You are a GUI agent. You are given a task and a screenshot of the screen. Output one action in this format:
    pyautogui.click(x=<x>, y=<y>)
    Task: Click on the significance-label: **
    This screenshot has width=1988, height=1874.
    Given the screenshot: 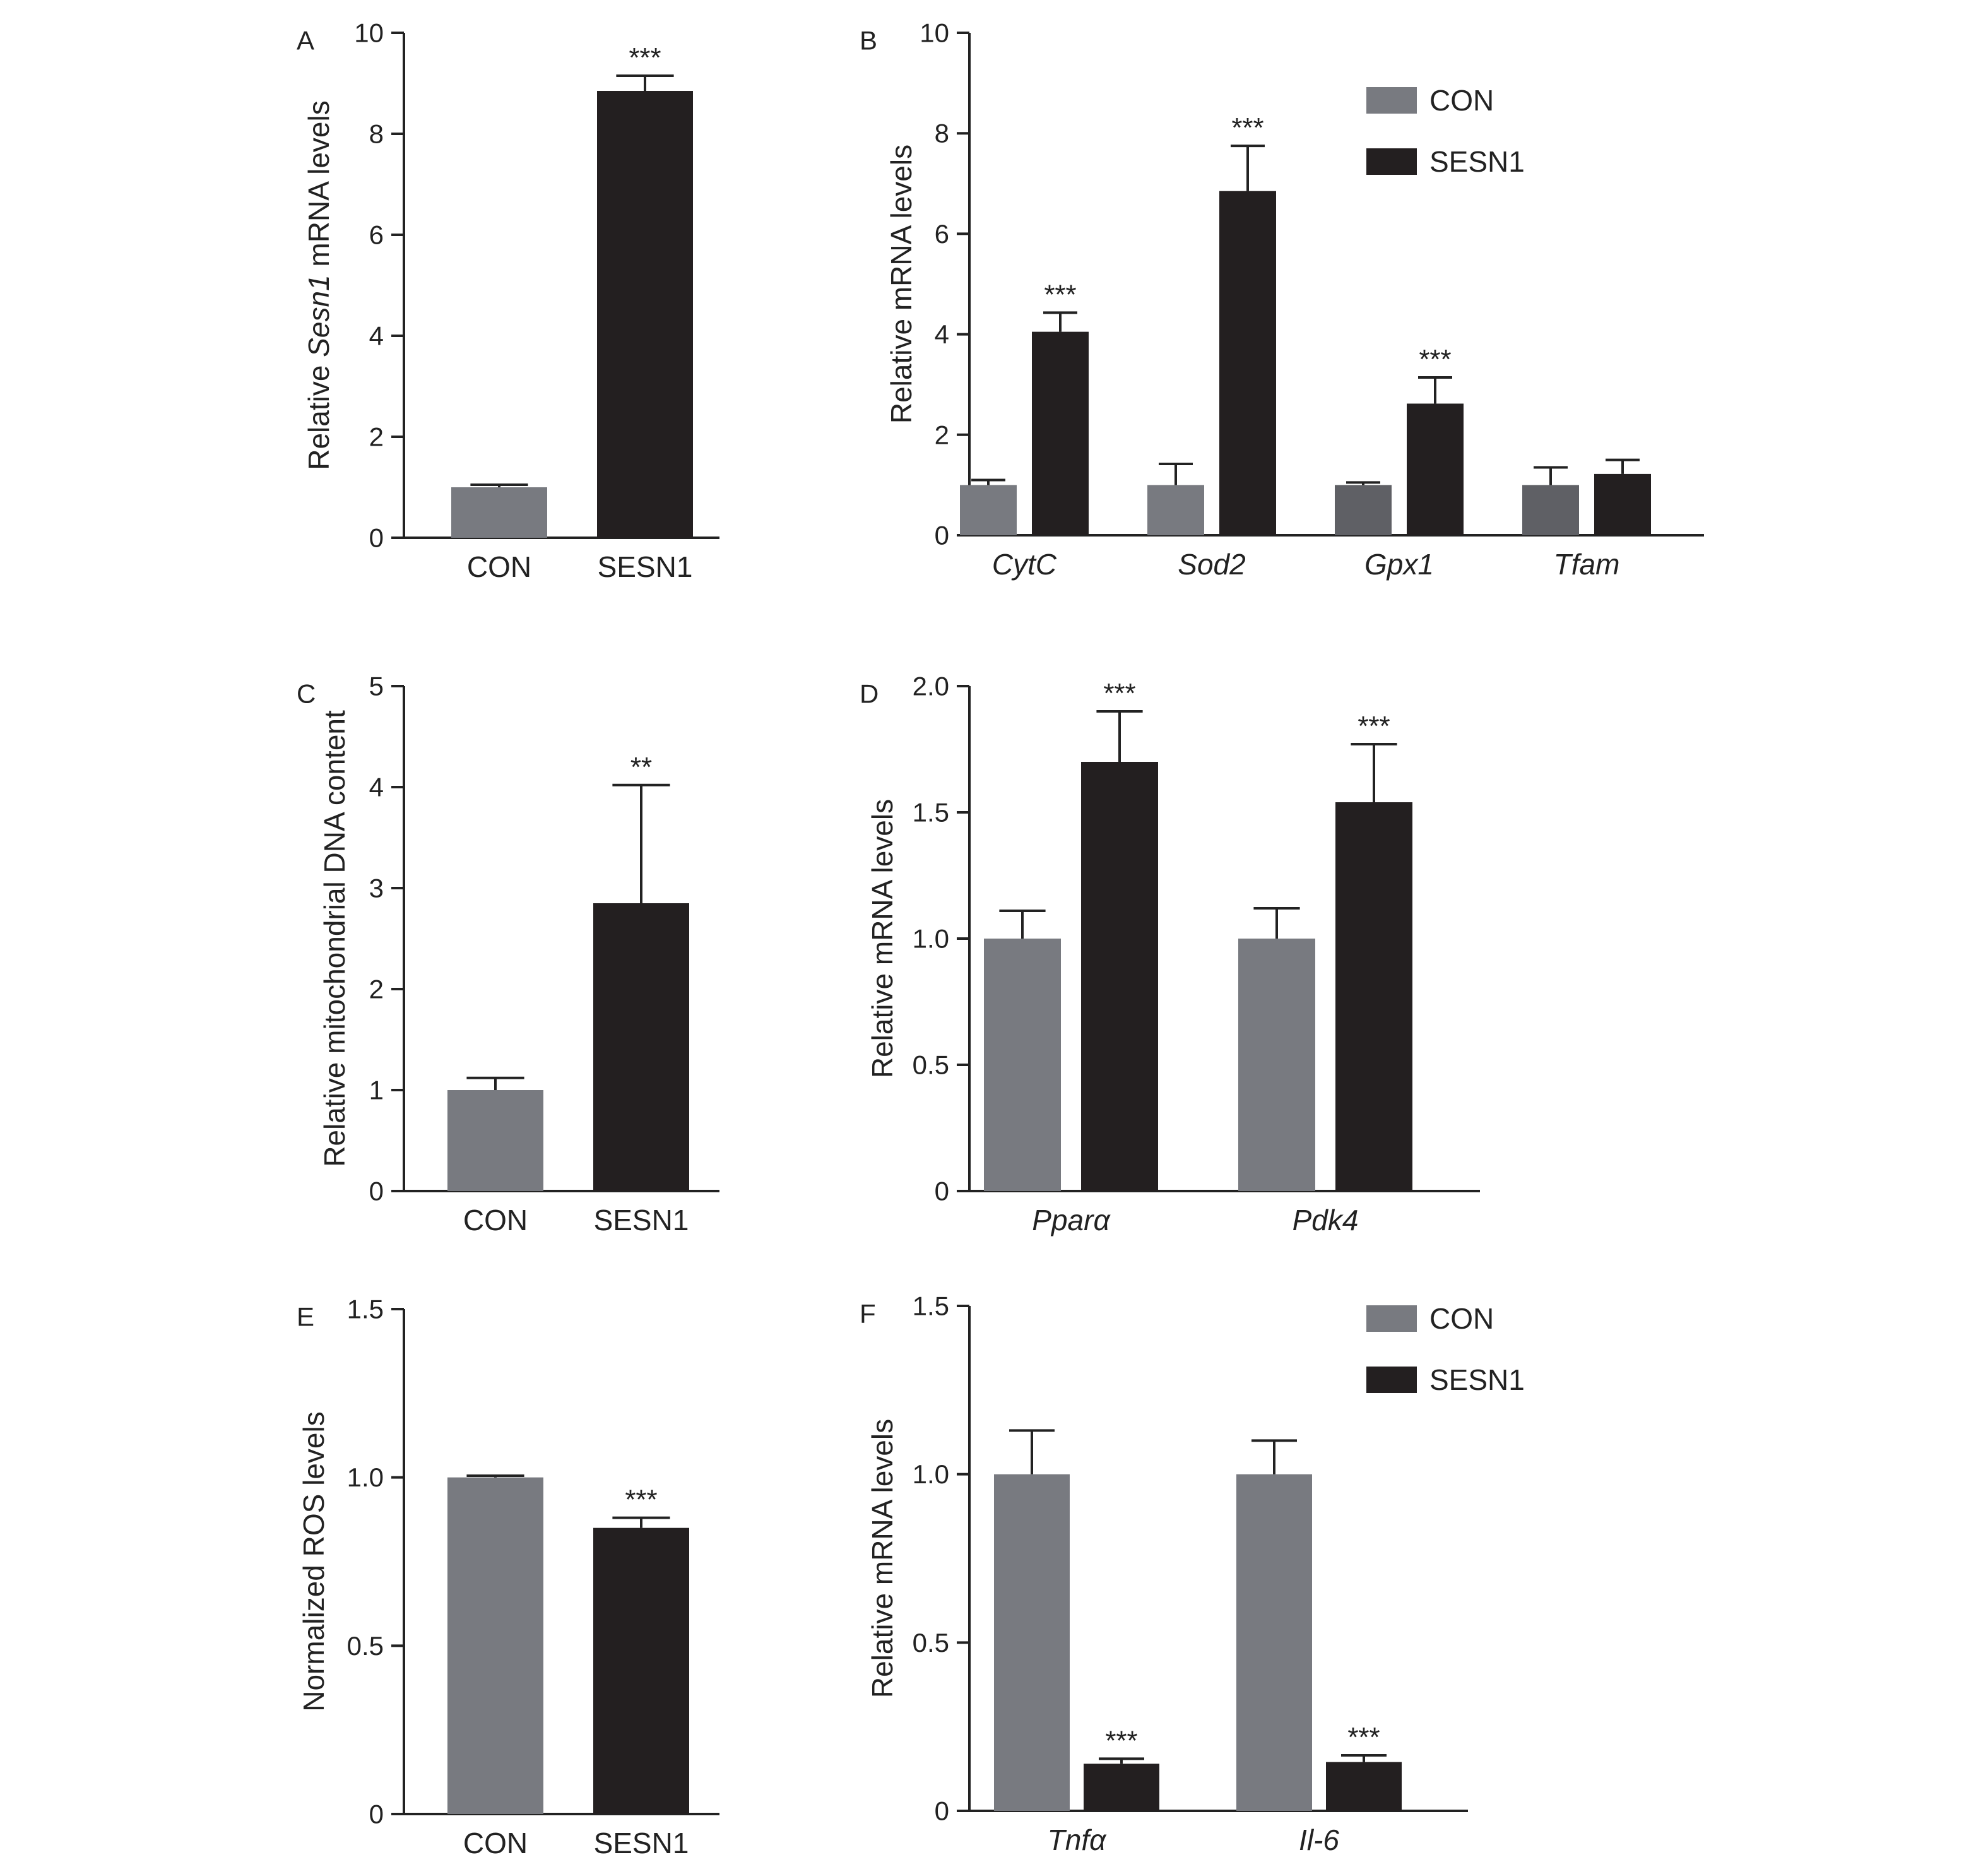 What is the action you would take?
    pyautogui.click(x=641, y=767)
    